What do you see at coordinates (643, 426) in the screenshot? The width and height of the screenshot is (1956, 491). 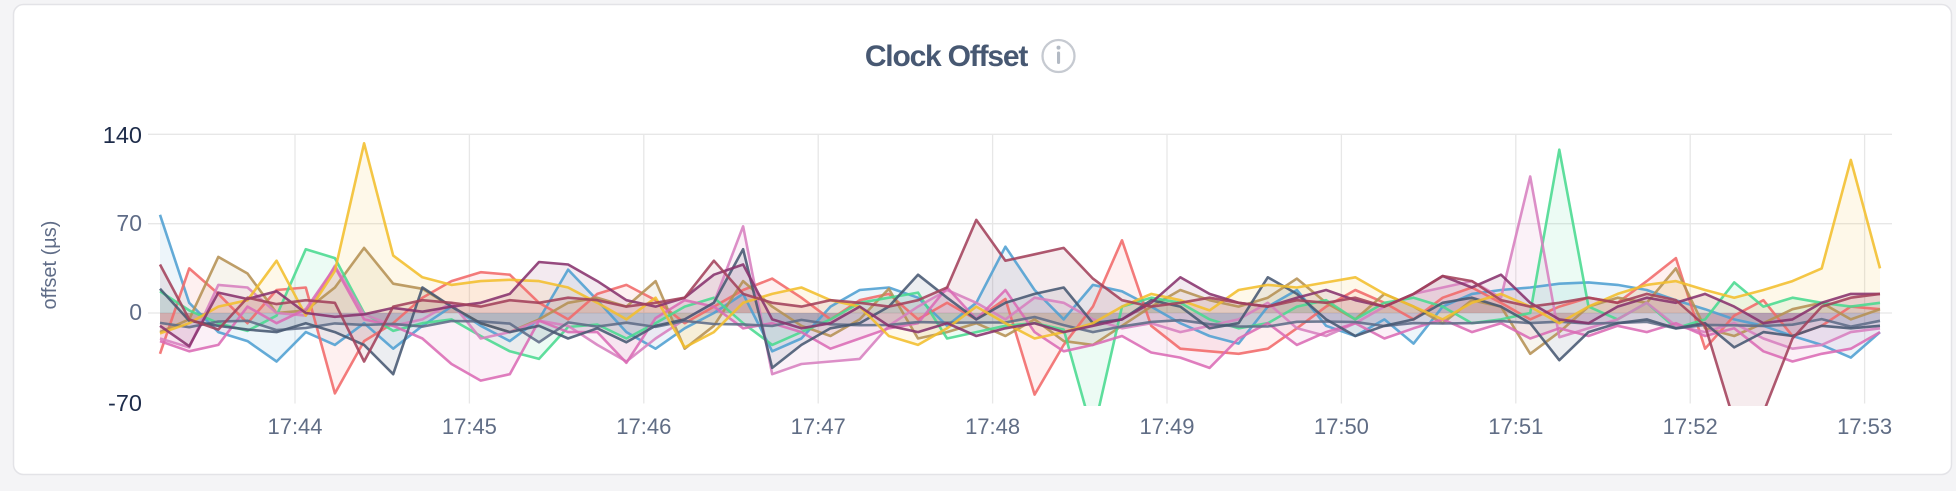 I see `svg-text: 17:46` at bounding box center [643, 426].